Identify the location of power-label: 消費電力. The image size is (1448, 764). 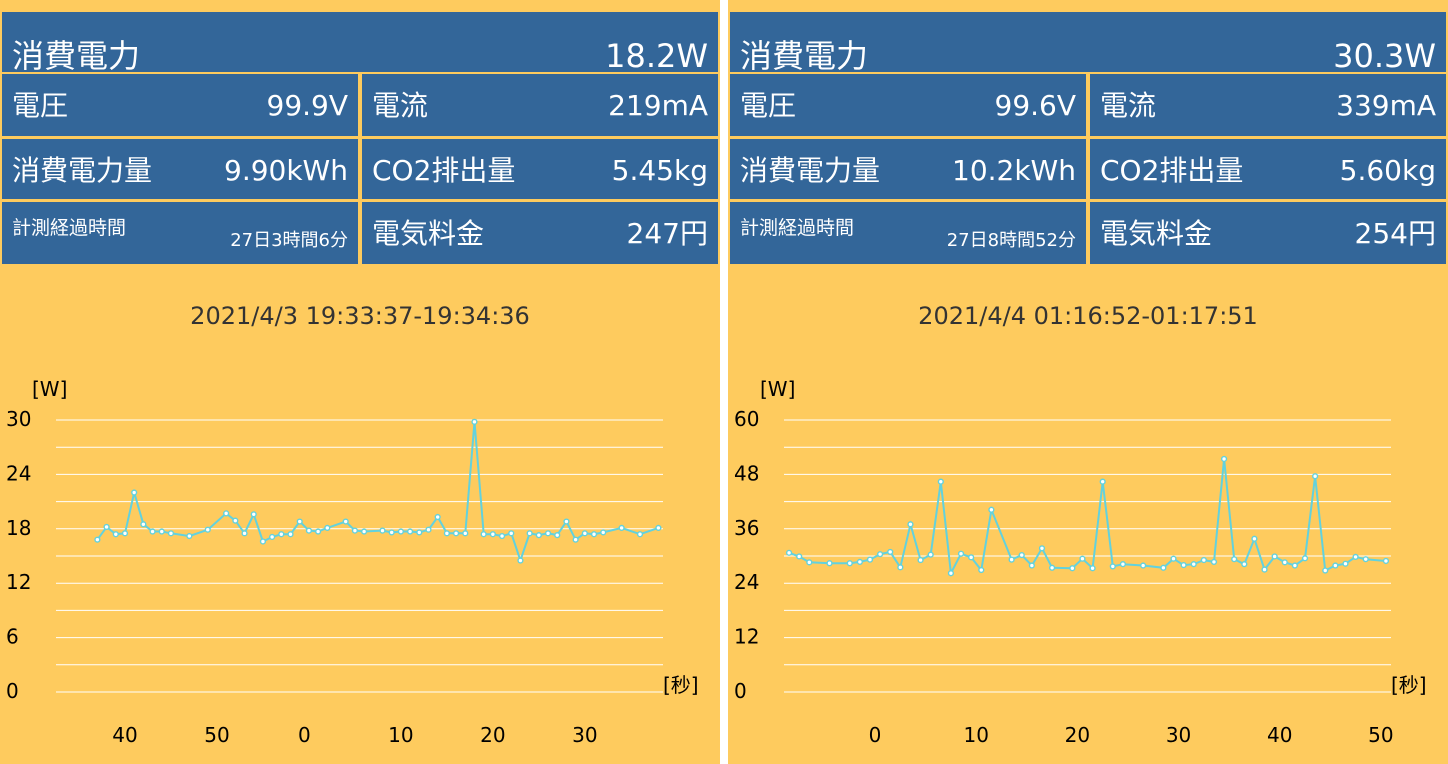
(76, 56).